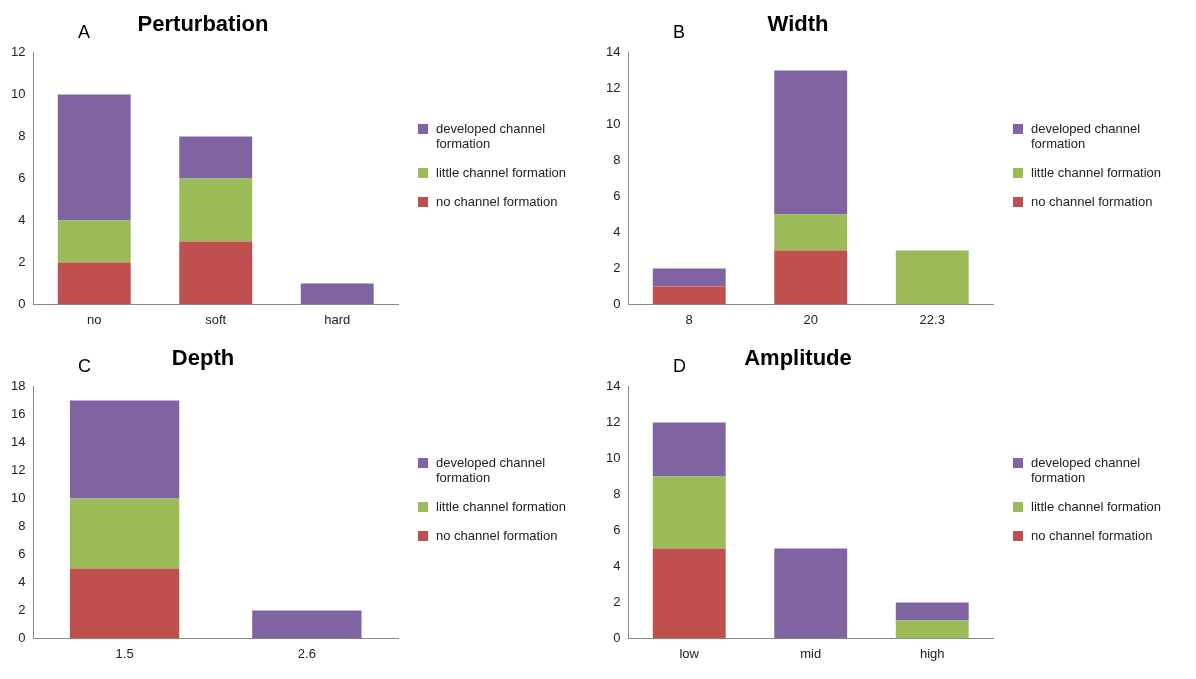 The width and height of the screenshot is (1196, 679). Describe the element at coordinates (18, 385) in the screenshot. I see `y-tick-label: 18` at that location.